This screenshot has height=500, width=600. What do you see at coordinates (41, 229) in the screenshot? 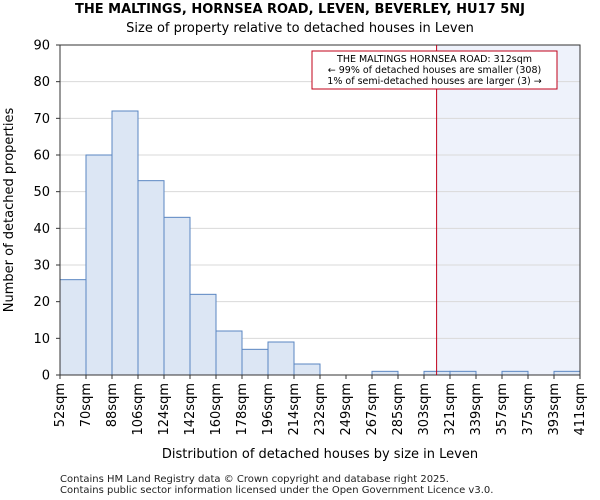
I see `y-tick-label: 40` at bounding box center [41, 229].